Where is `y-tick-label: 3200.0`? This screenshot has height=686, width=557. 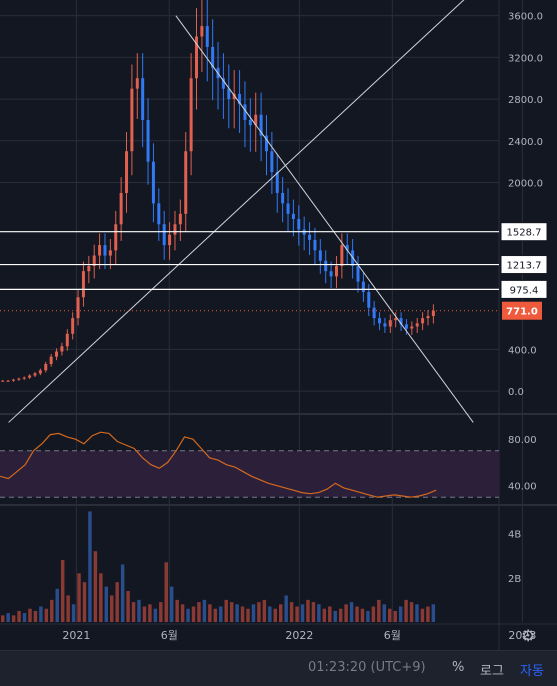 y-tick-label: 3200.0 is located at coordinates (525, 58).